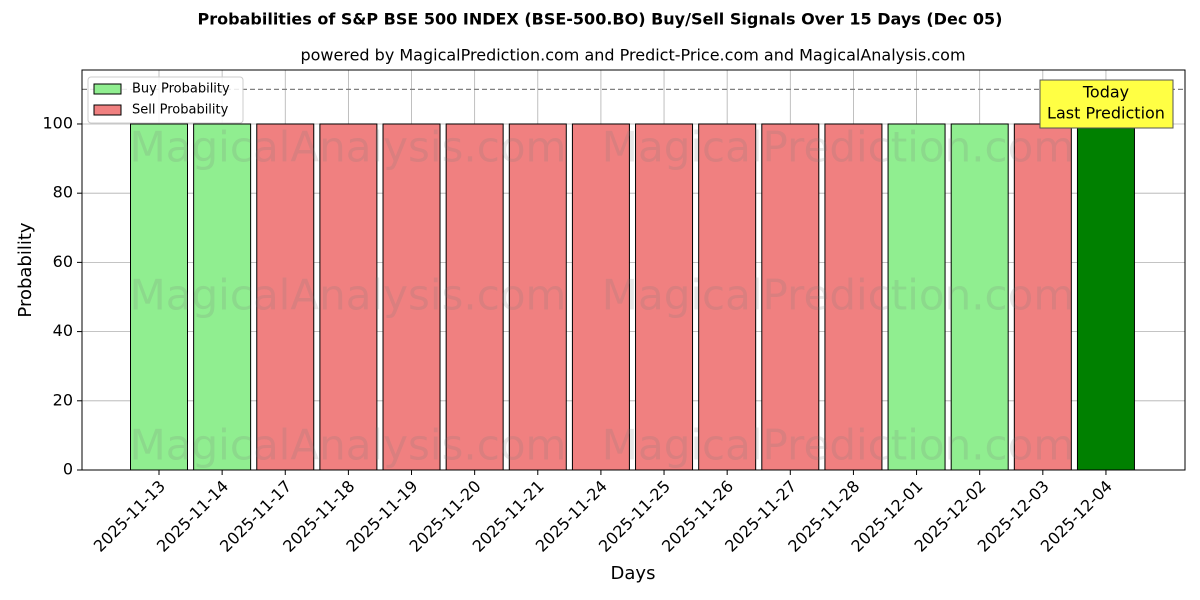  I want to click on y-tick-label: 80, so click(63, 192).